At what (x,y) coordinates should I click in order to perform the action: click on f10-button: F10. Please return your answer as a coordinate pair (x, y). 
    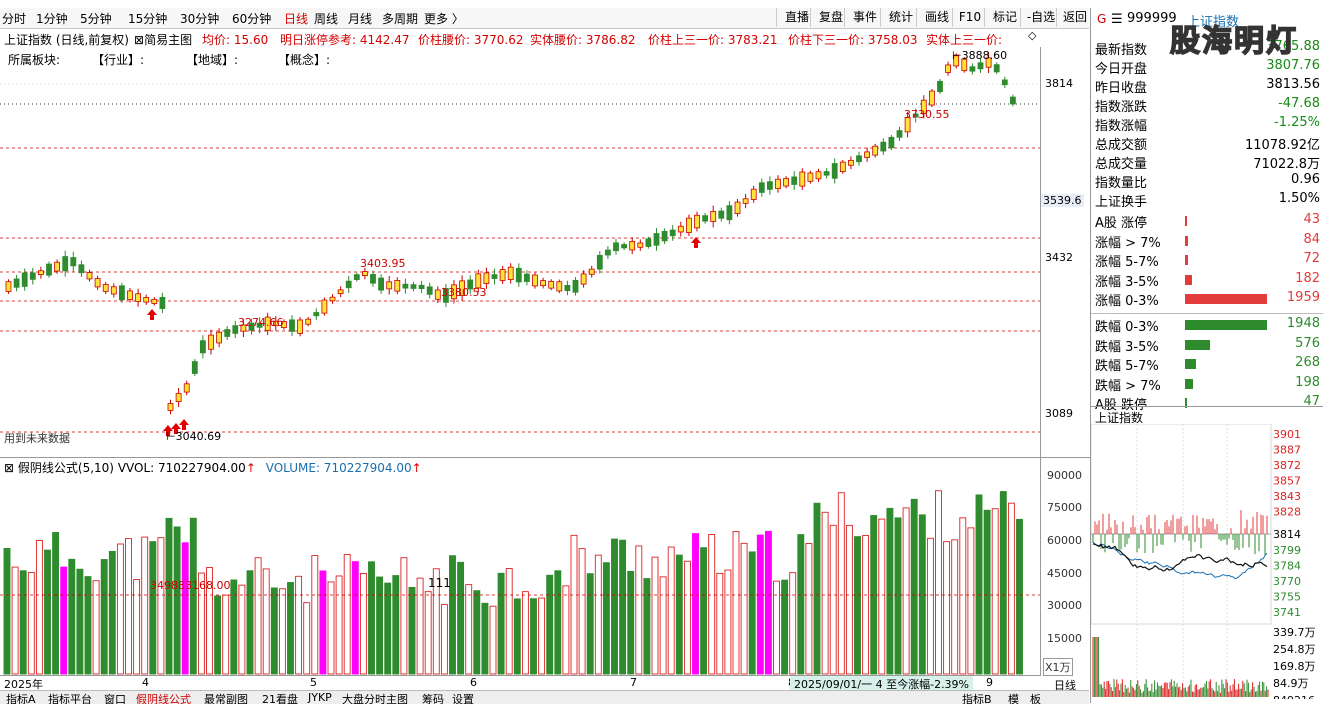
    Looking at the image, I should click on (969, 17).